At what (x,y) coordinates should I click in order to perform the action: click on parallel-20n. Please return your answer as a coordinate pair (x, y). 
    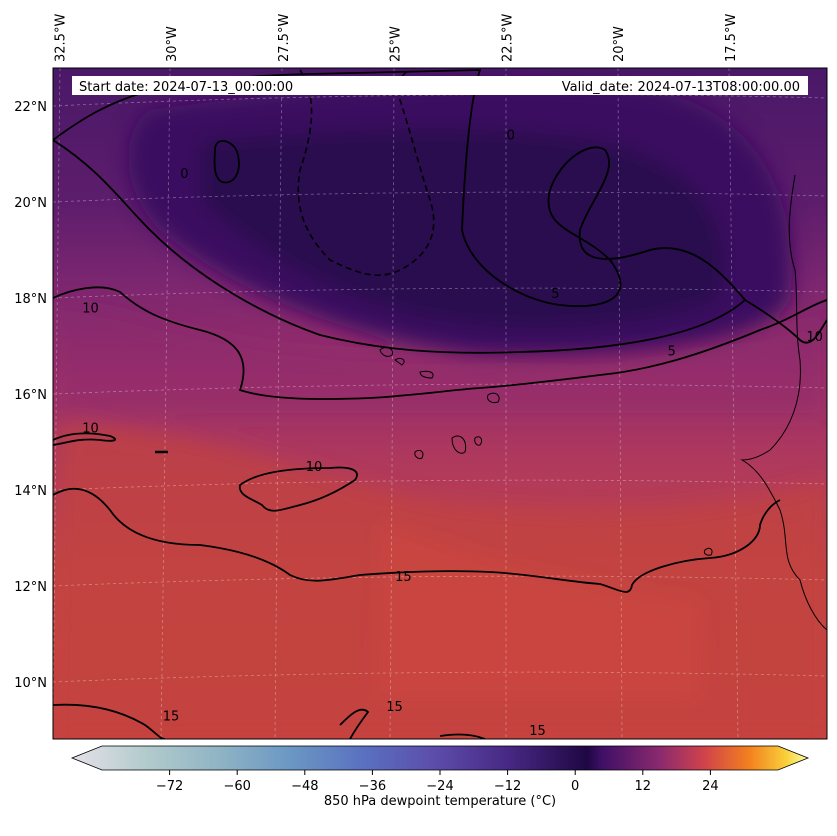
    Looking at the image, I should click on (440, 197).